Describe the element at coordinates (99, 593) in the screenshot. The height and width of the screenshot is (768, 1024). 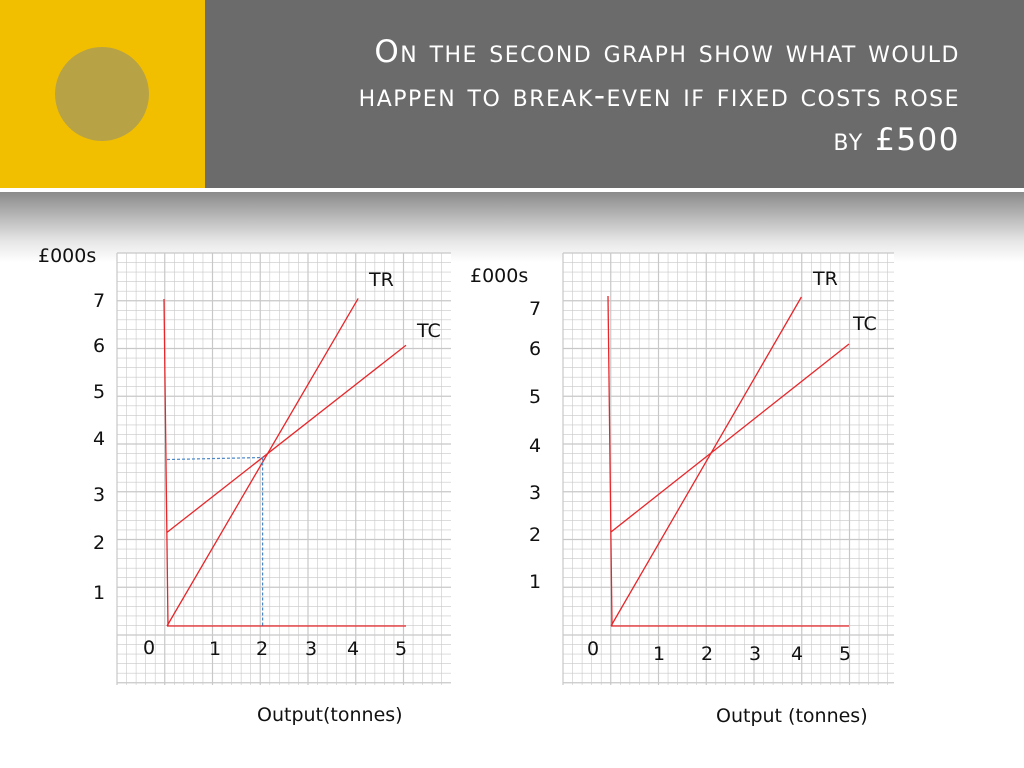
I see `g1-ytick-1: 1` at that location.